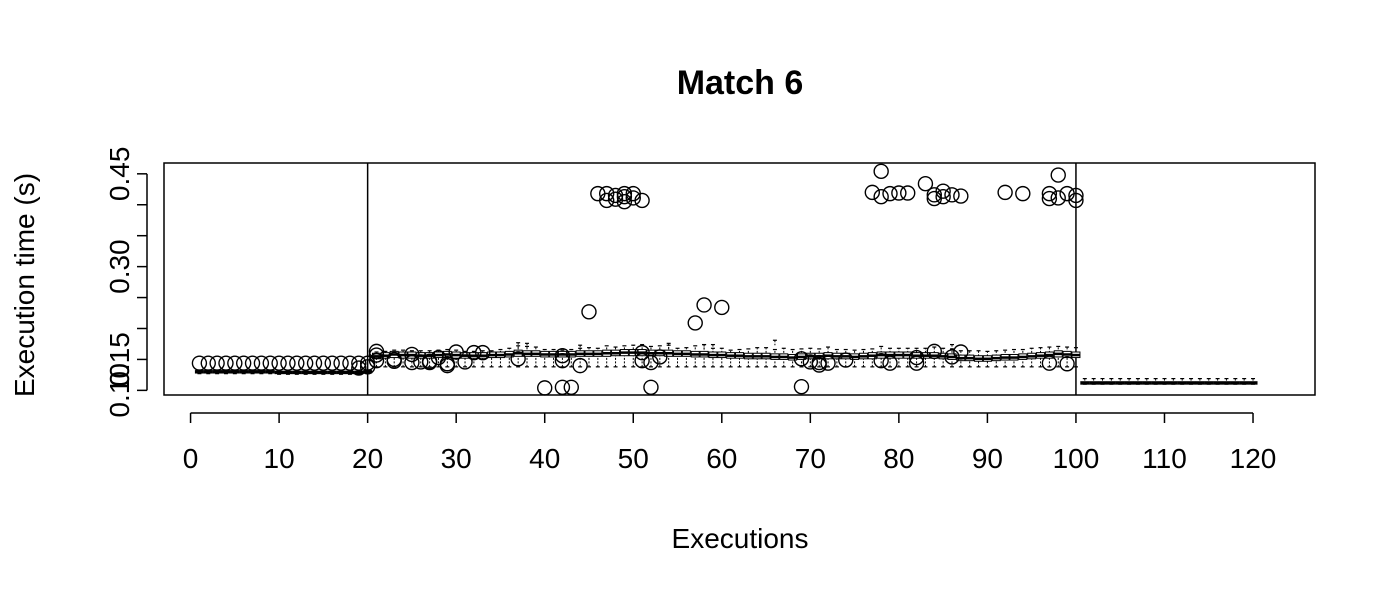  What do you see at coordinates (544, 458) in the screenshot?
I see `x-tick-label: 40` at bounding box center [544, 458].